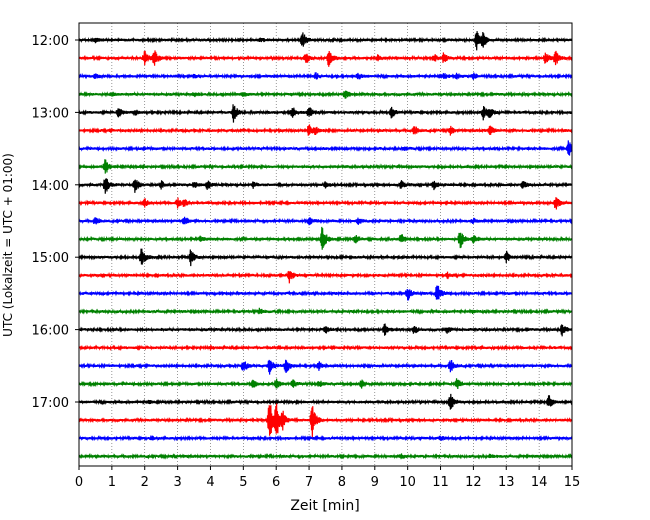 The height and width of the screenshot is (520, 650). Describe the element at coordinates (145, 482) in the screenshot. I see `x-tick-label: 2` at that location.